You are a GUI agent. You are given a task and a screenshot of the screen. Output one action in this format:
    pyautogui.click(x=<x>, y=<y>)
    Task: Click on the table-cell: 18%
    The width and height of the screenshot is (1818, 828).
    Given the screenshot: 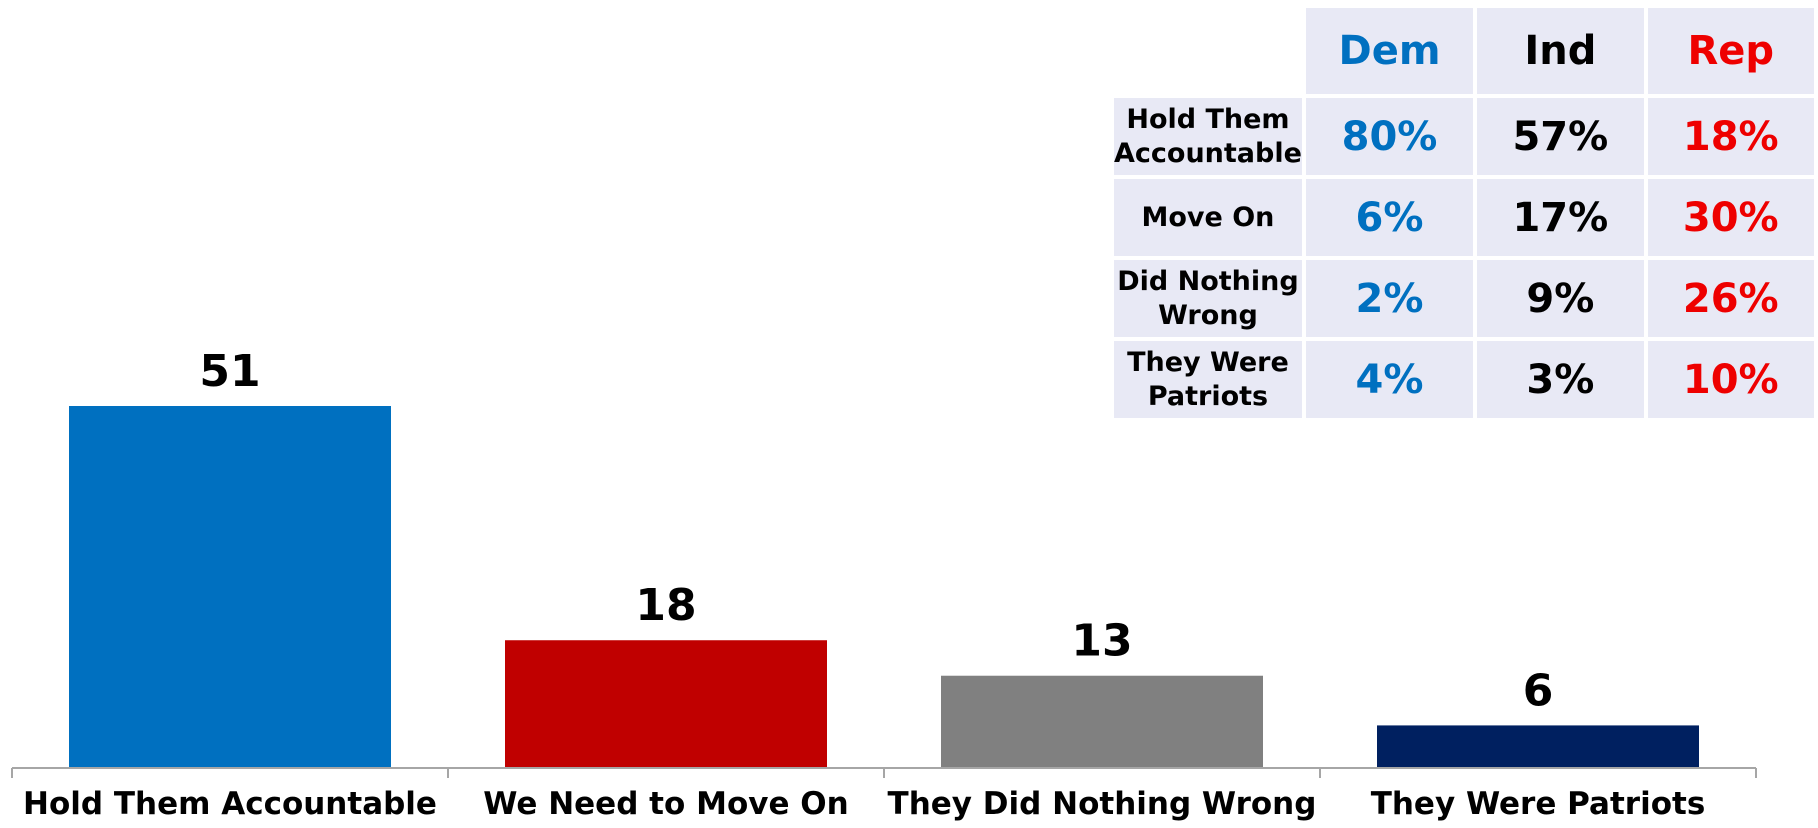 What is the action you would take?
    pyautogui.click(x=1730, y=136)
    